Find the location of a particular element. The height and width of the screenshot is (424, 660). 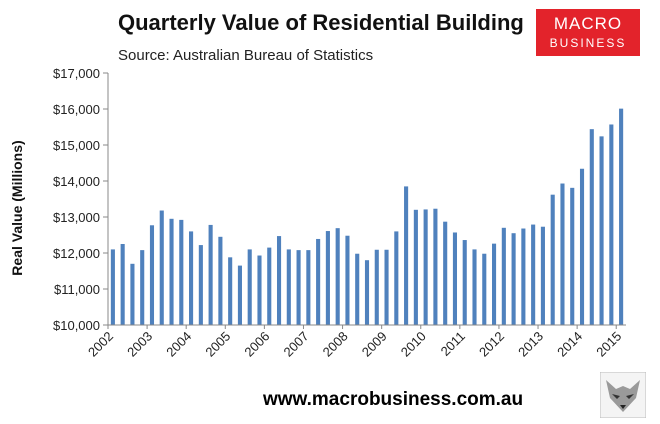

x-tick-label: 2003 is located at coordinates (139, 344).